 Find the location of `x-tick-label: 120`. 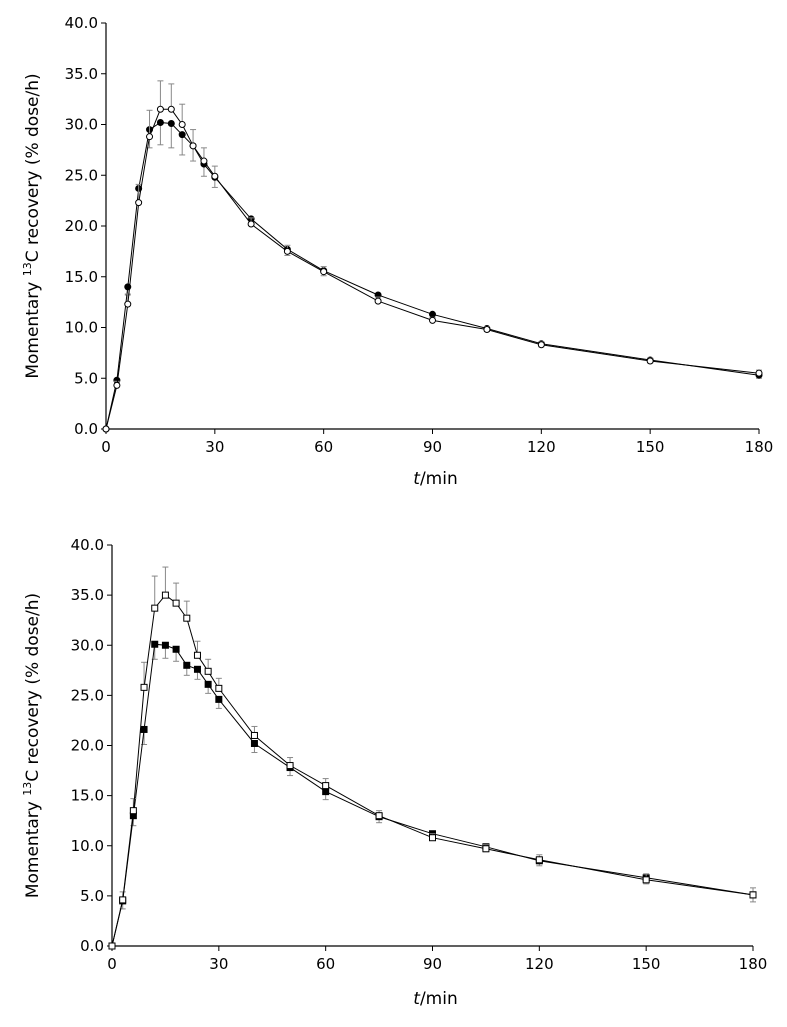

x-tick-label: 120 is located at coordinates (541, 447).